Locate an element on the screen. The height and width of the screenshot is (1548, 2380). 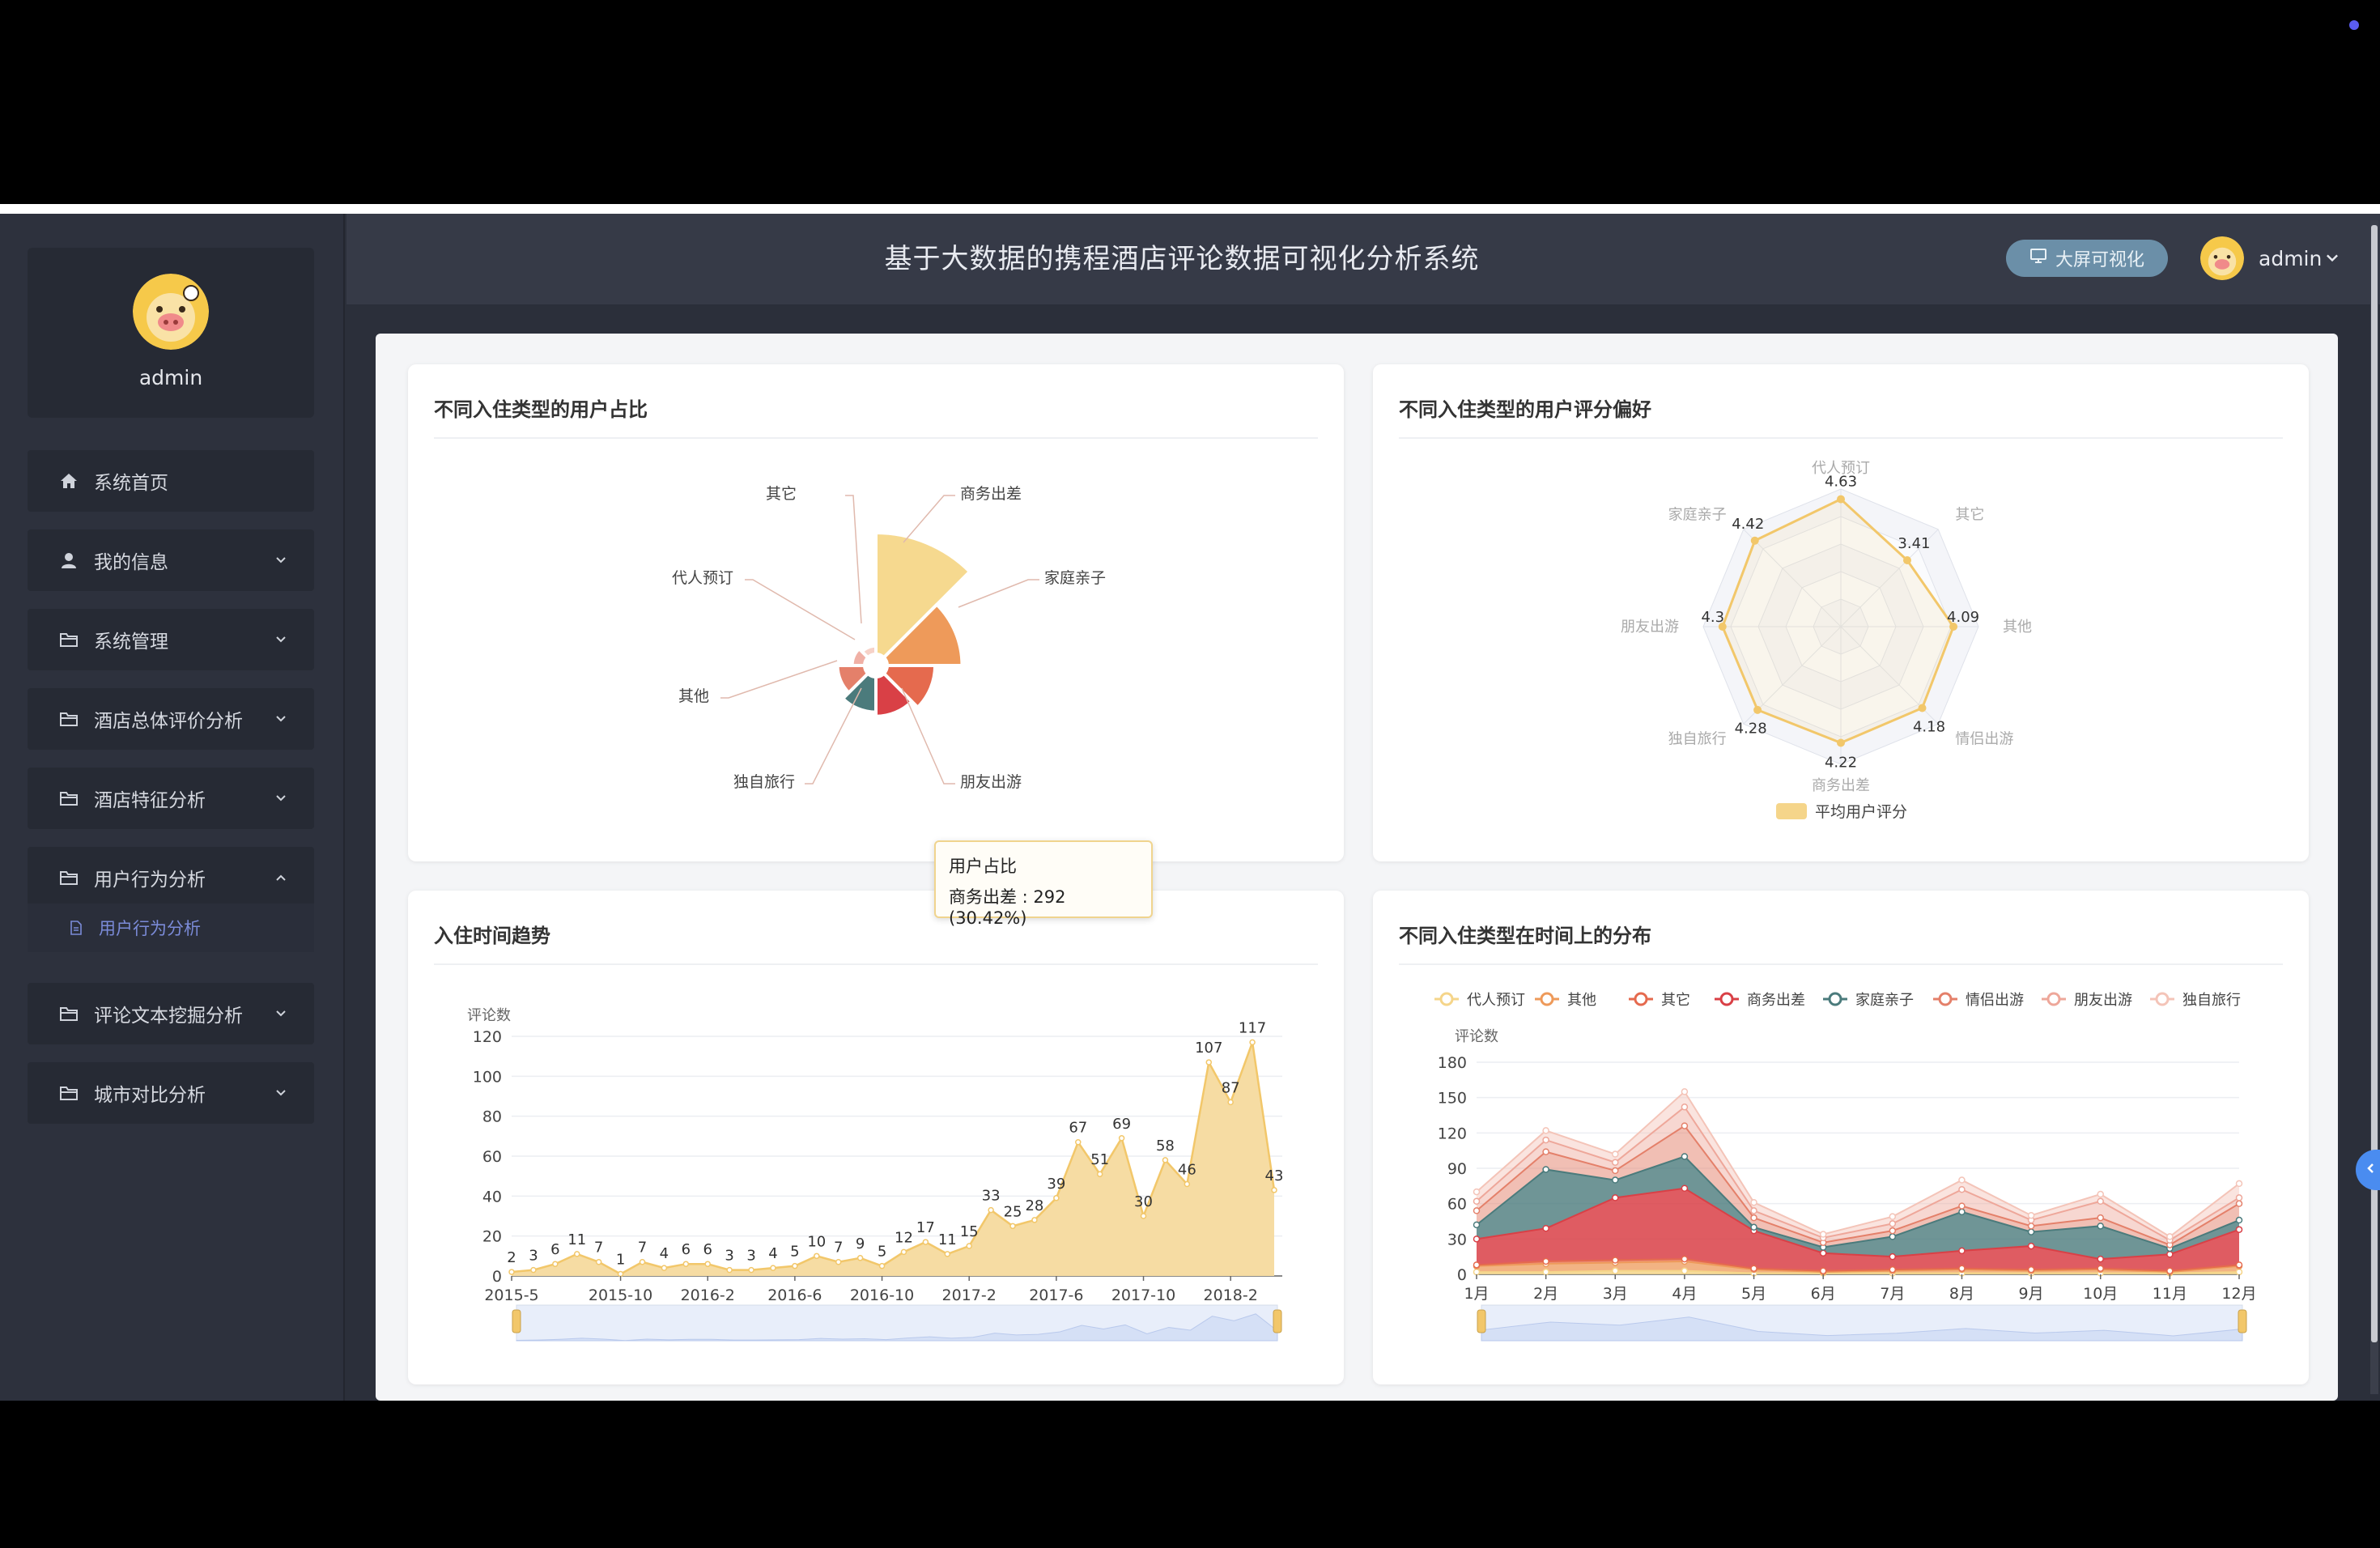
menu-item-label: 我的信息 is located at coordinates (131, 563).